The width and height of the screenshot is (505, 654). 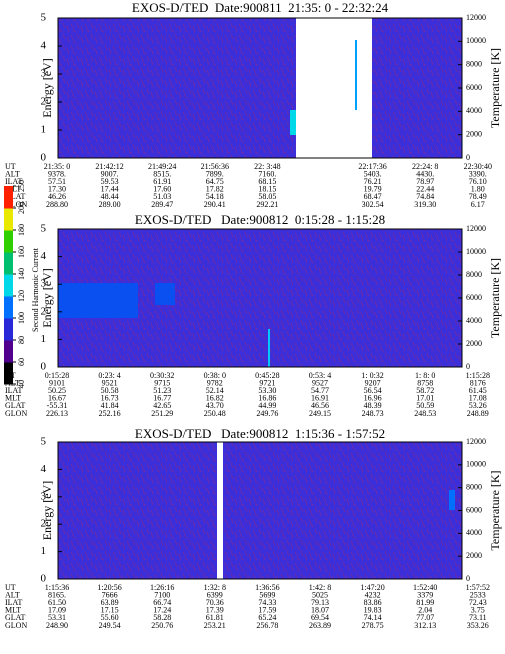 I want to click on table-cell: 248.73, so click(x=373, y=413).